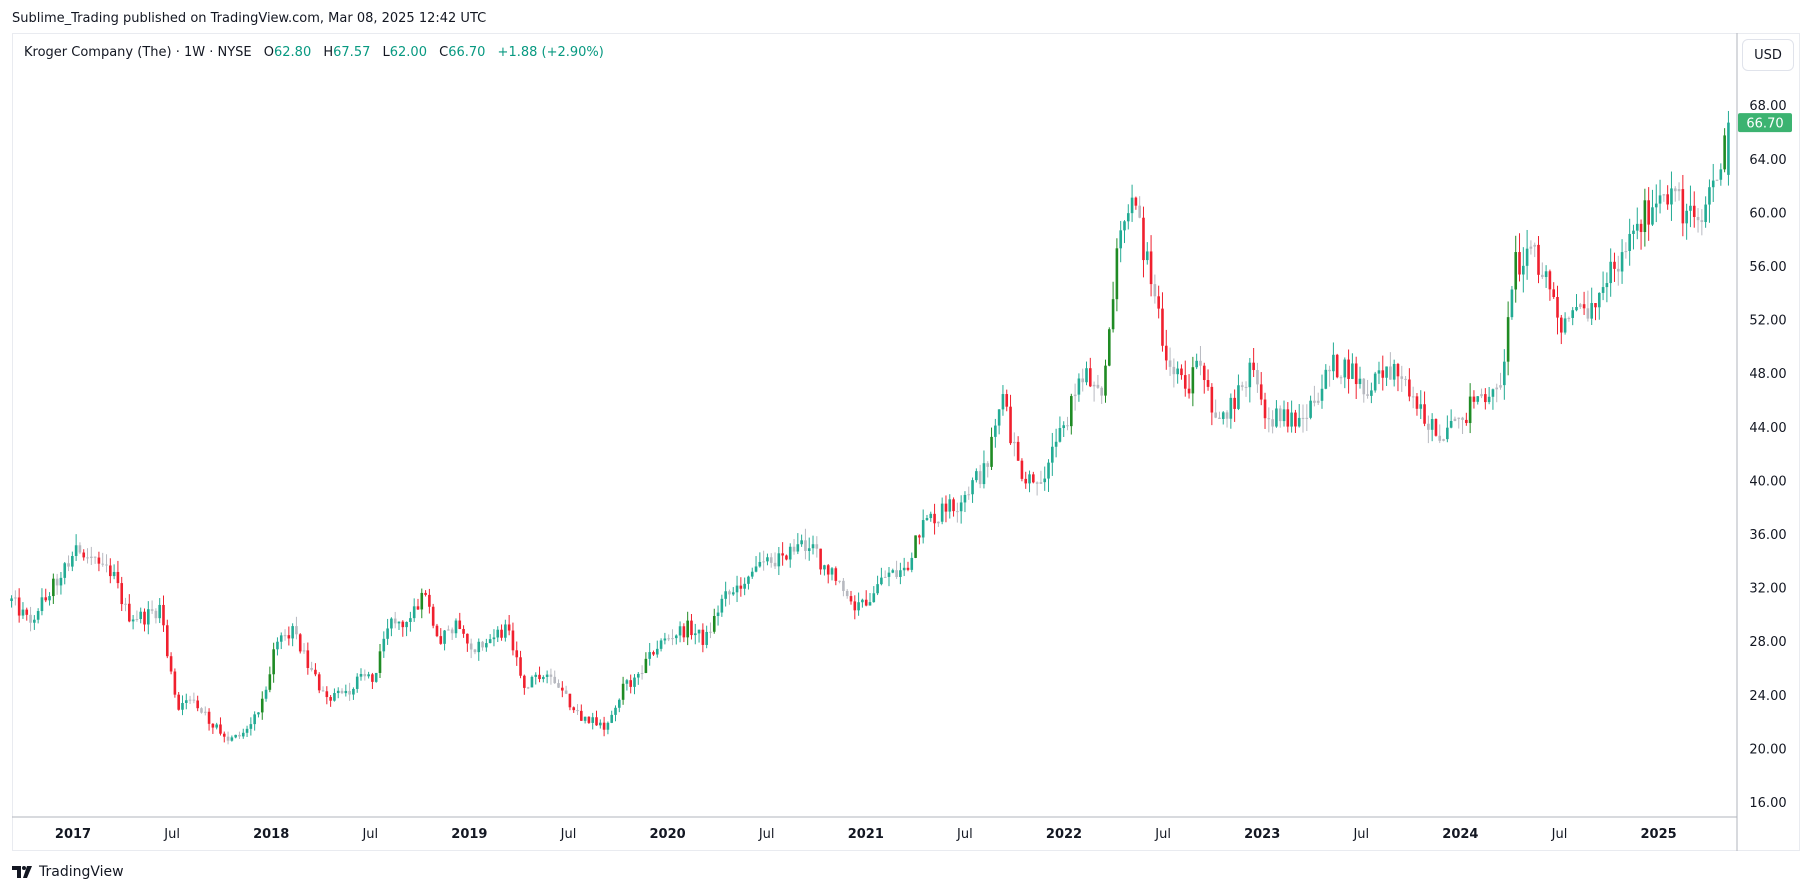  I want to click on change-value: +1.88 (+2.90%), so click(550, 52).